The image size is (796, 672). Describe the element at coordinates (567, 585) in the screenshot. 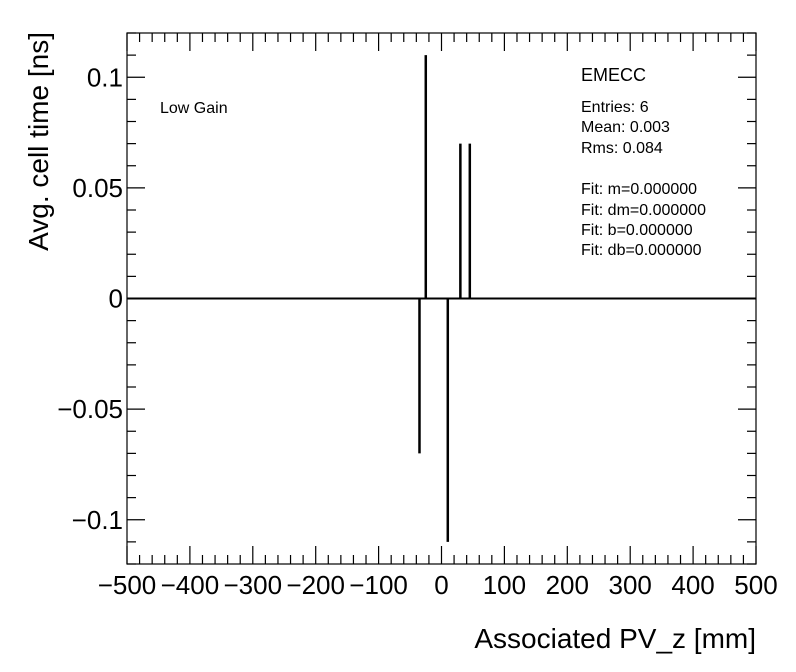

I see `x-tick-label: 200` at that location.